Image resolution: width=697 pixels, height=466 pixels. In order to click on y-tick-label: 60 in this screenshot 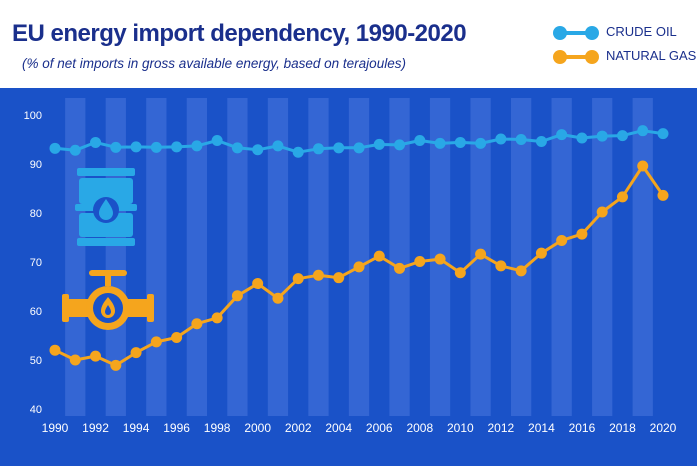, I will do `click(36, 312)`.